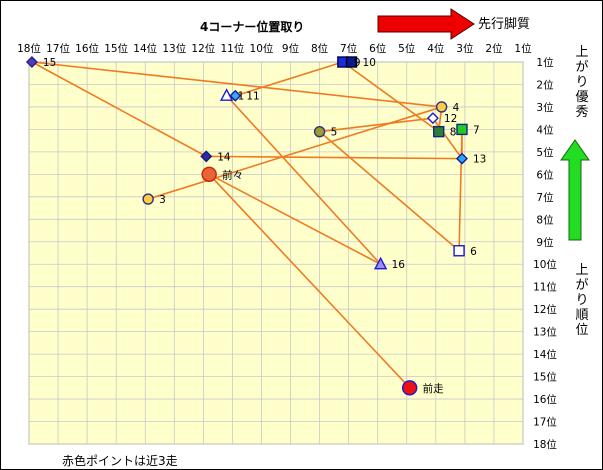  Describe the element at coordinates (433, 388) in the screenshot. I see `point-label: 前走` at that location.